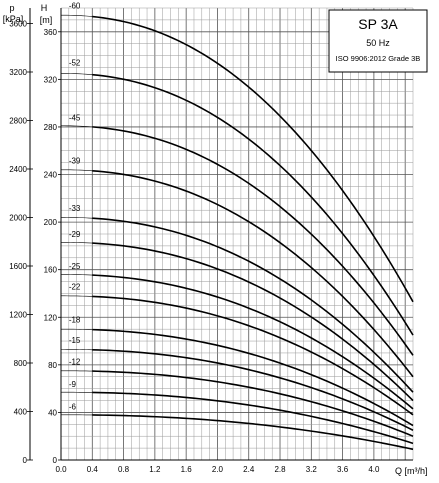 The image size is (439, 483). What do you see at coordinates (44, 8) in the screenshot?
I see `head-axis-symbol: H` at bounding box center [44, 8].